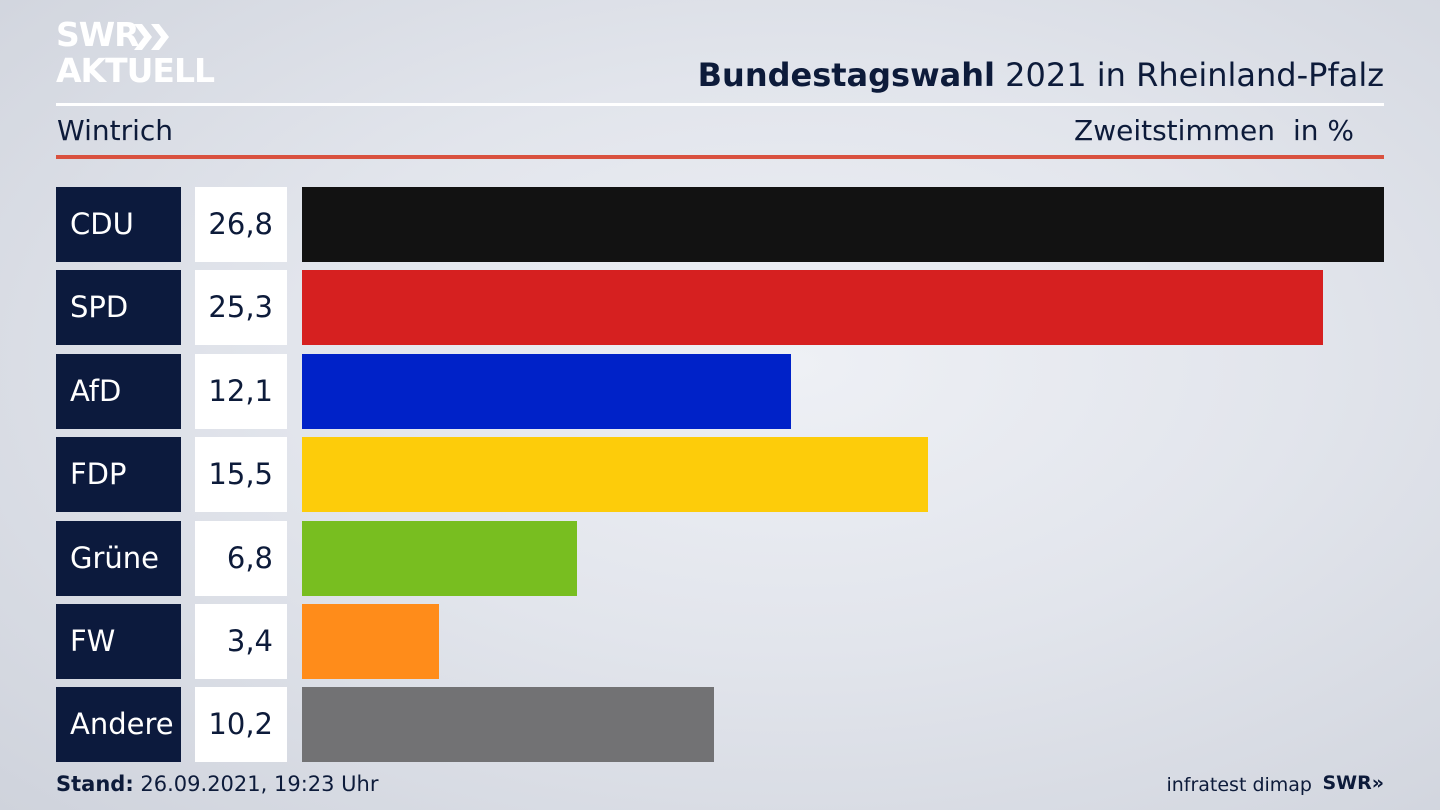 The width and height of the screenshot is (1440, 810). Describe the element at coordinates (241, 558) in the screenshot. I see `value-label: 6,8` at that location.